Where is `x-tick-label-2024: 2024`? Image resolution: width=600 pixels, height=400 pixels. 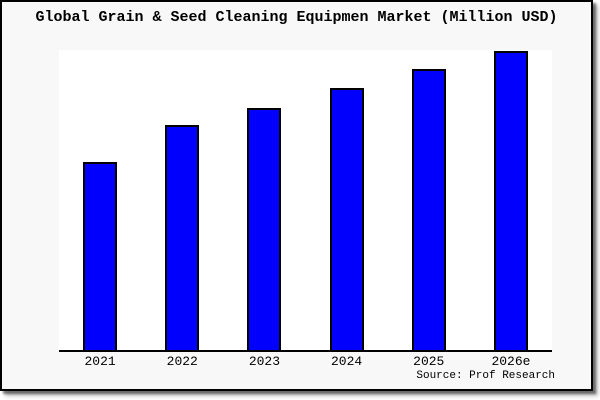 x-tick-label-2024: 2024 is located at coordinates (346, 361).